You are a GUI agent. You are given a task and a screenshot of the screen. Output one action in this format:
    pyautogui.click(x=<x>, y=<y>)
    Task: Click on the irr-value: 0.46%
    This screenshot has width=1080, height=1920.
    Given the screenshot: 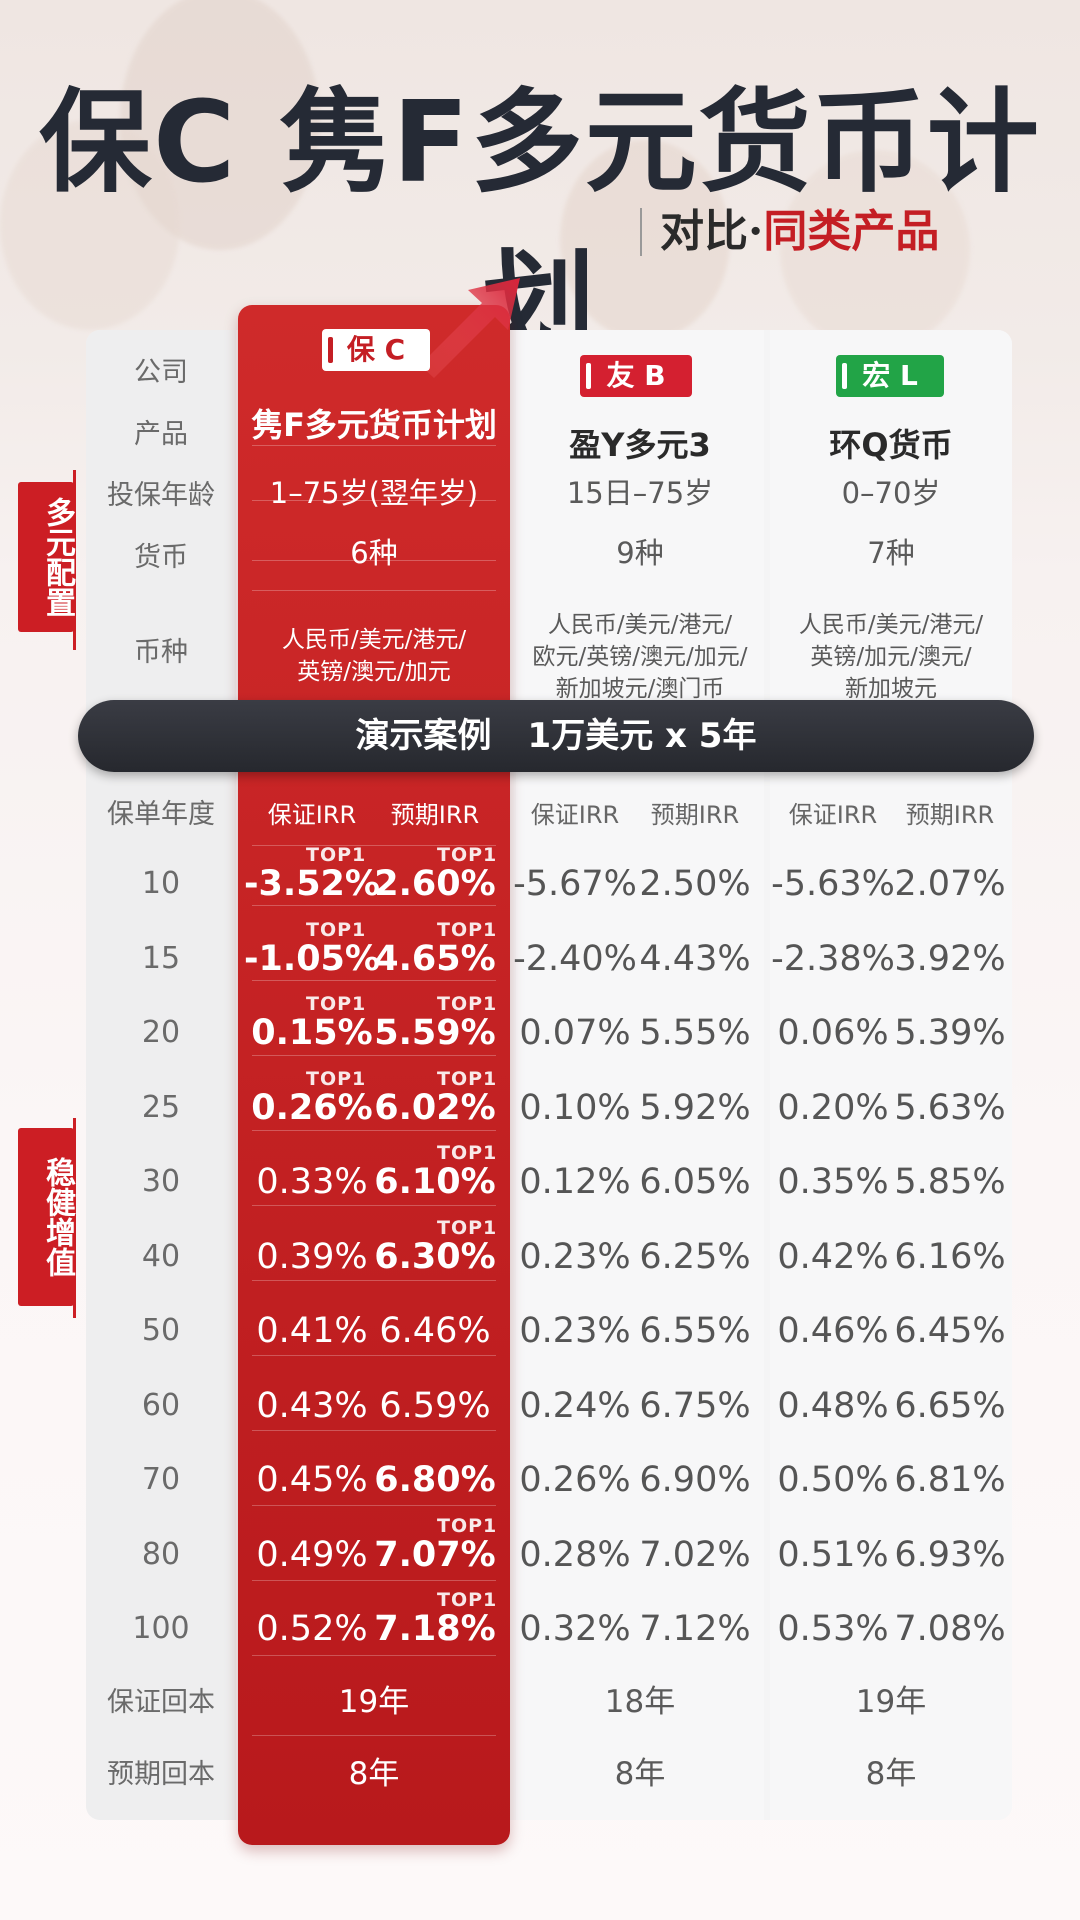 What is the action you would take?
    pyautogui.click(x=833, y=1331)
    